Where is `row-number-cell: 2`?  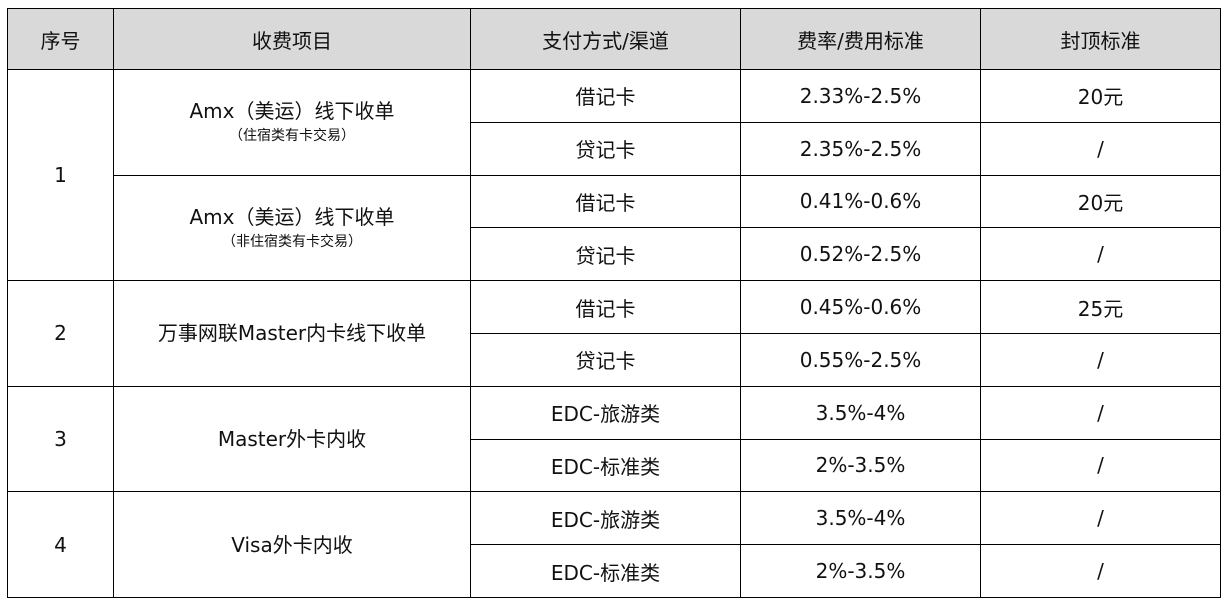
row-number-cell: 2 is located at coordinates (60, 333).